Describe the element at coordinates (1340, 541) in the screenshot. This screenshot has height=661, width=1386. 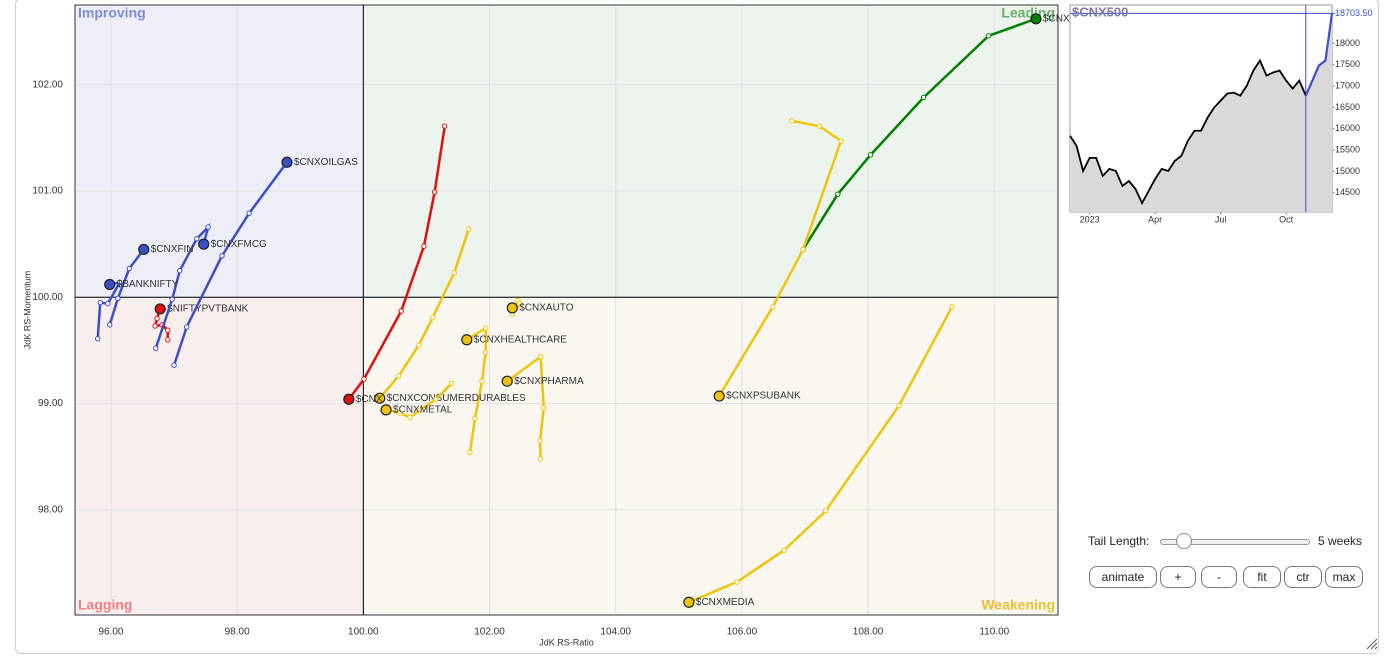
I see `tail-value: 5 weeks` at that location.